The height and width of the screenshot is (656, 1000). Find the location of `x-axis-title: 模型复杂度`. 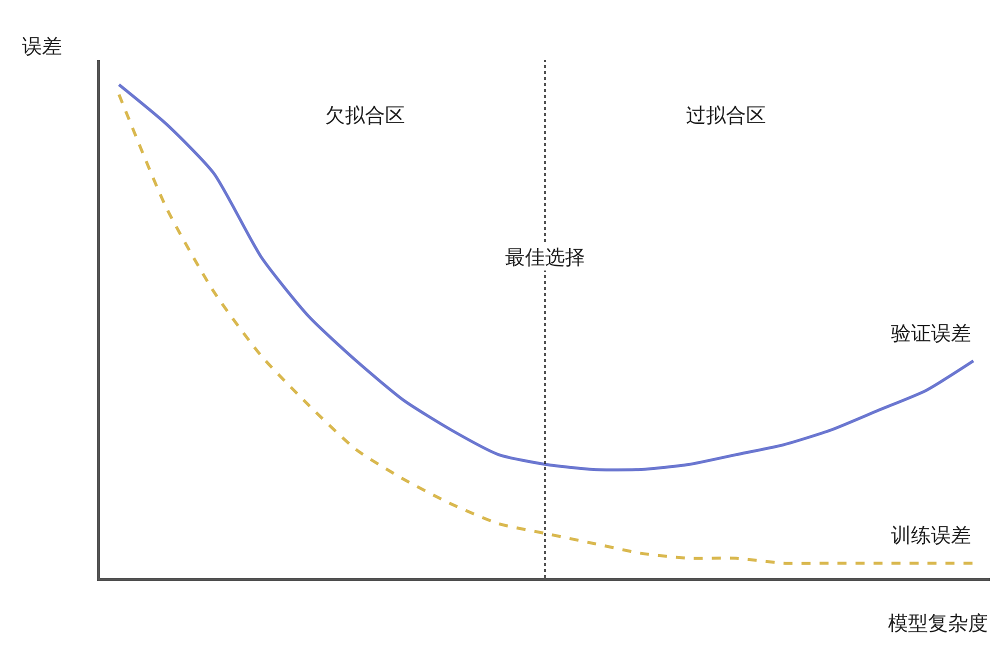

x-axis-title: 模型复杂度 is located at coordinates (938, 623).